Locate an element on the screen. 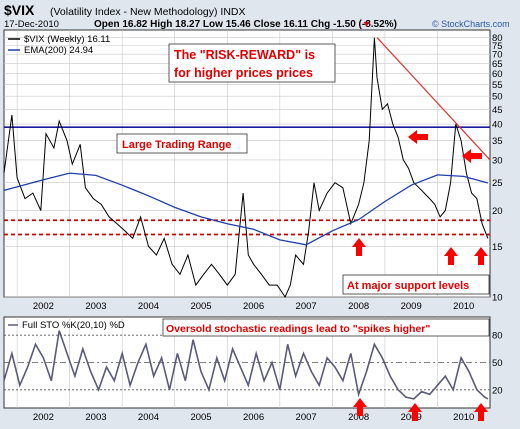 The image size is (520, 429). main-y-tick-label: 15 is located at coordinates (497, 247).